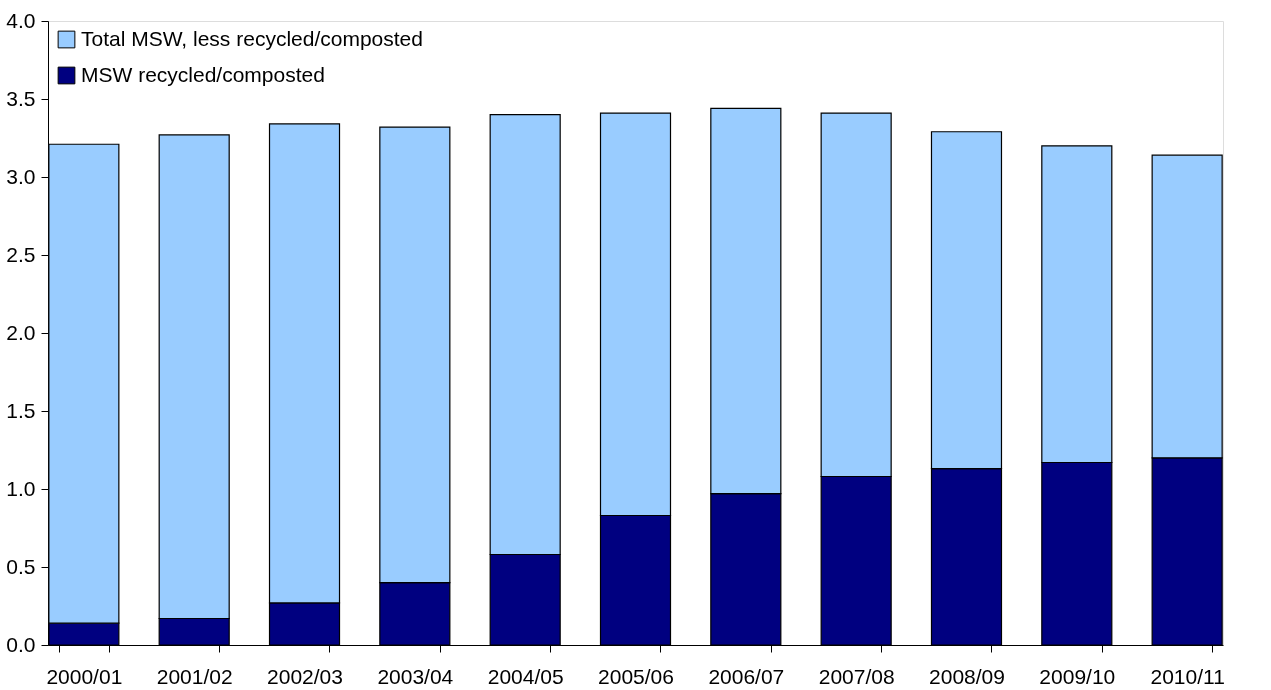  What do you see at coordinates (1077, 676) in the screenshot?
I see `x-tick-label: 2009/10` at bounding box center [1077, 676].